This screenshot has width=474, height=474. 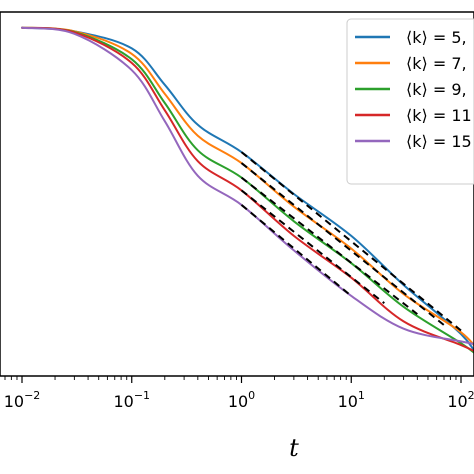 What do you see at coordinates (436, 37) in the screenshot?
I see `legend-label: ⟨k⟩ = 5,` at bounding box center [436, 37].